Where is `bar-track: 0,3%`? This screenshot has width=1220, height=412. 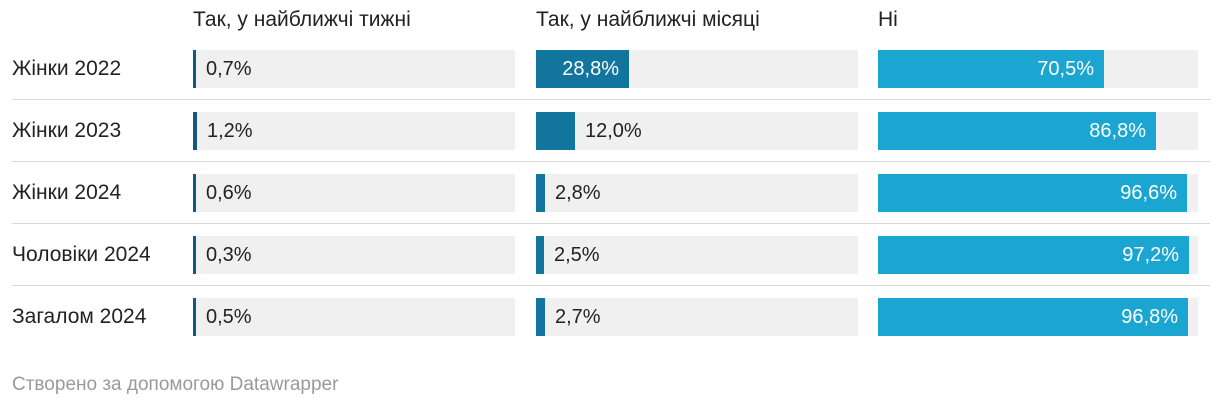 bar-track: 0,3% is located at coordinates (354, 255).